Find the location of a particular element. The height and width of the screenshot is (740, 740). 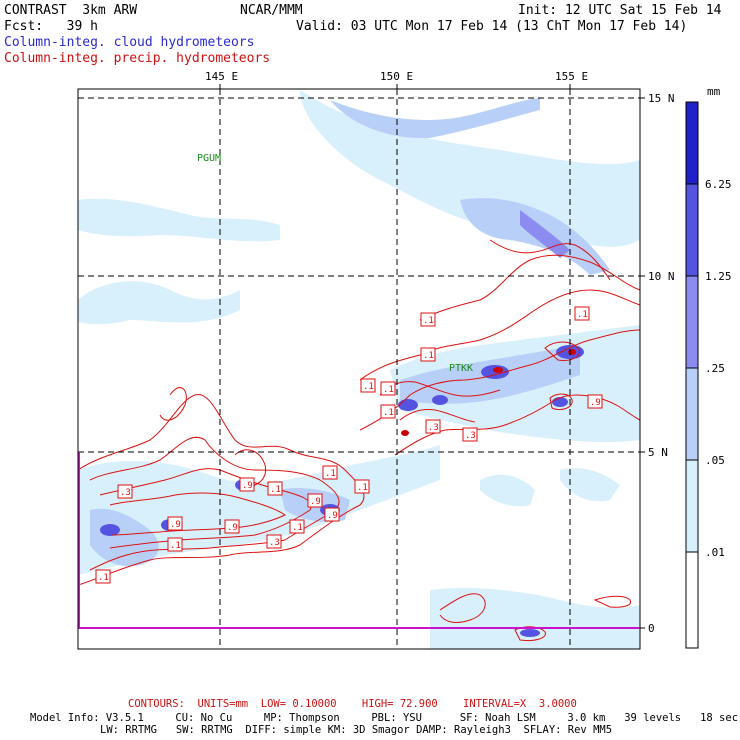

lat-label: 10 N is located at coordinates (661, 276).